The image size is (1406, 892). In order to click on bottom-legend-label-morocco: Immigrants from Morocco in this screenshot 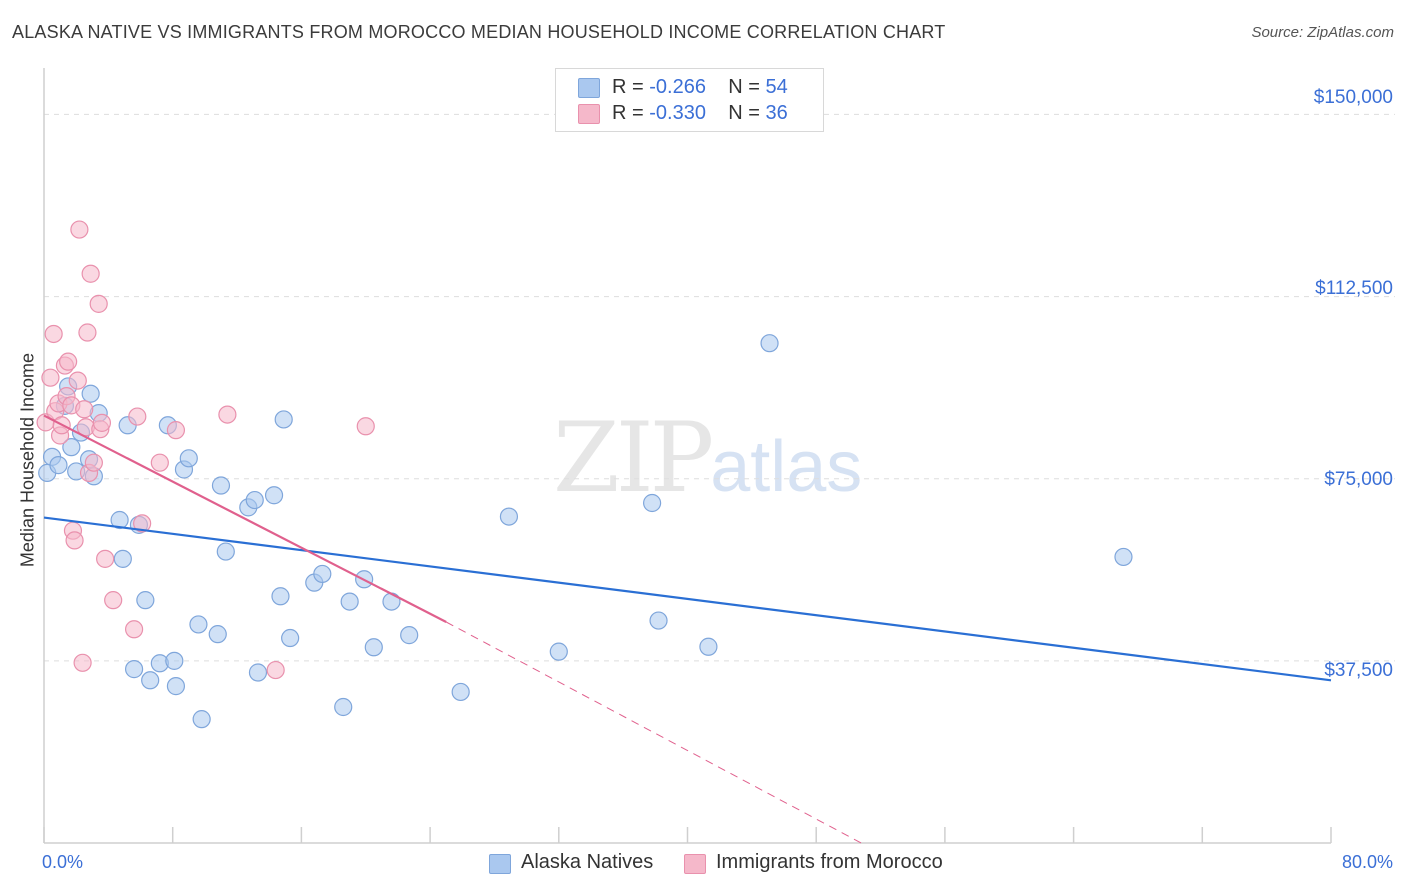, I will do `click(829, 862)`.